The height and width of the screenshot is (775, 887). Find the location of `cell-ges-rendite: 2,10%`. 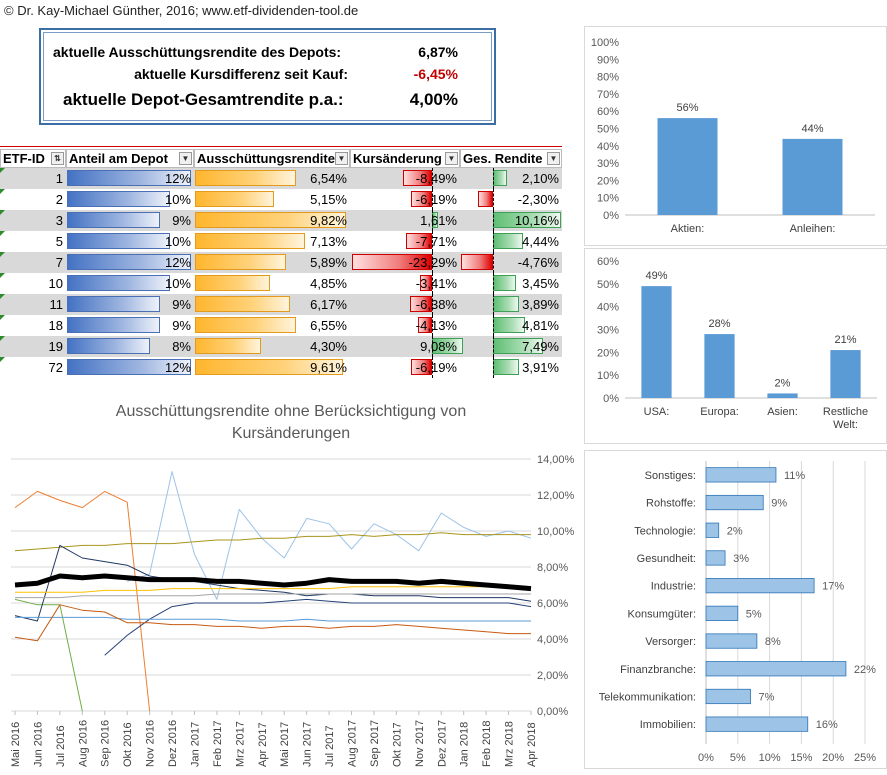

cell-ges-rendite: 2,10% is located at coordinates (540, 178).